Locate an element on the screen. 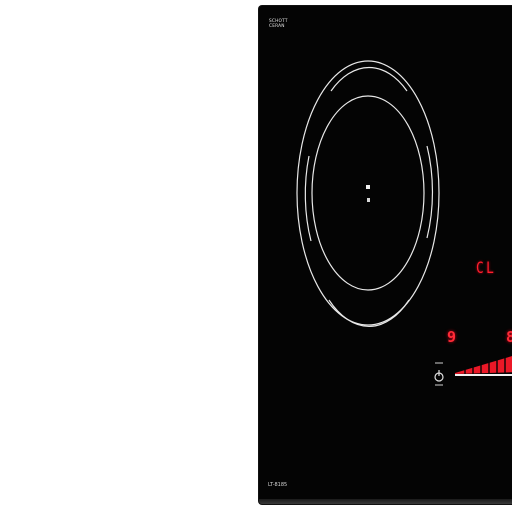 The height and width of the screenshot is (512, 512). status-code-display: CL is located at coordinates (486, 267).